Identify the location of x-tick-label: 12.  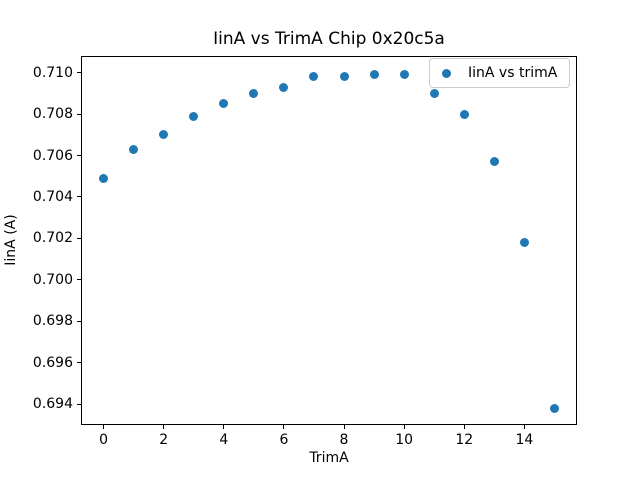
(464, 440).